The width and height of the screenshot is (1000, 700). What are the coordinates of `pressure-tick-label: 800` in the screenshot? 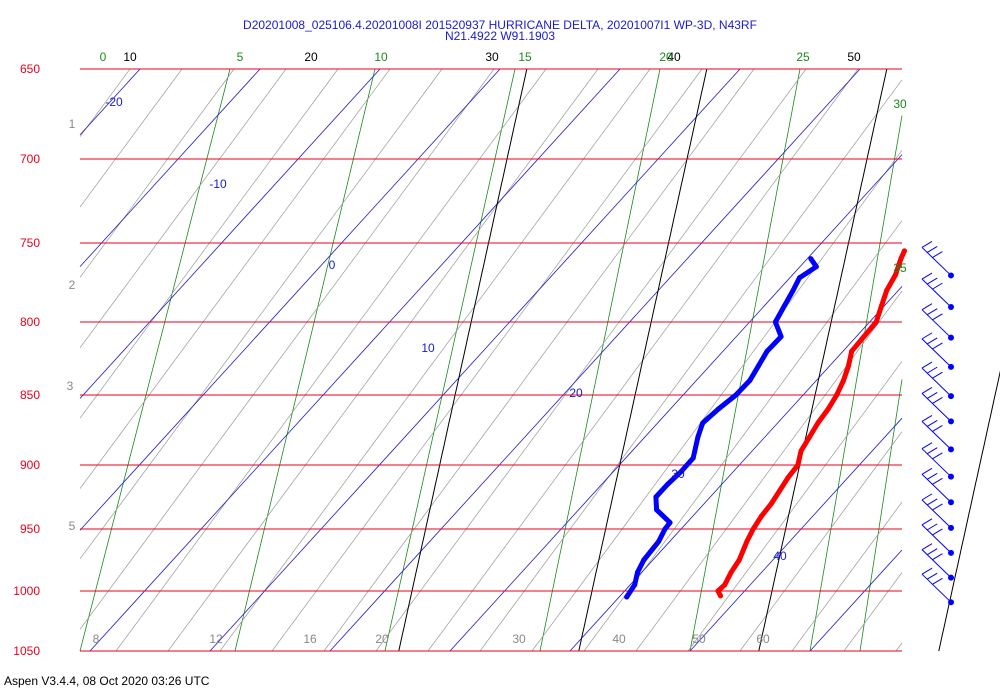 It's located at (30, 322).